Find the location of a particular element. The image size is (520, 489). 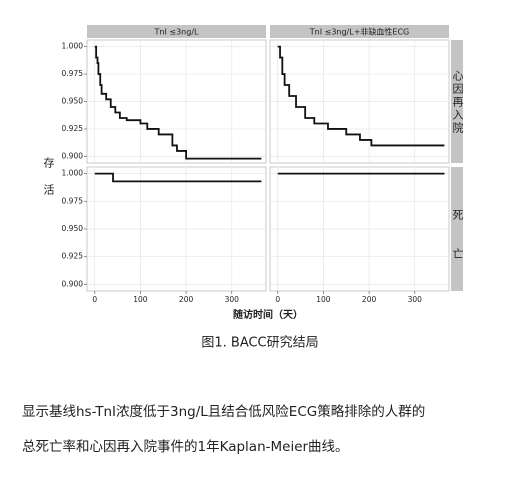

column-strip-label: TnI ≤3ng/L is located at coordinates (176, 32).